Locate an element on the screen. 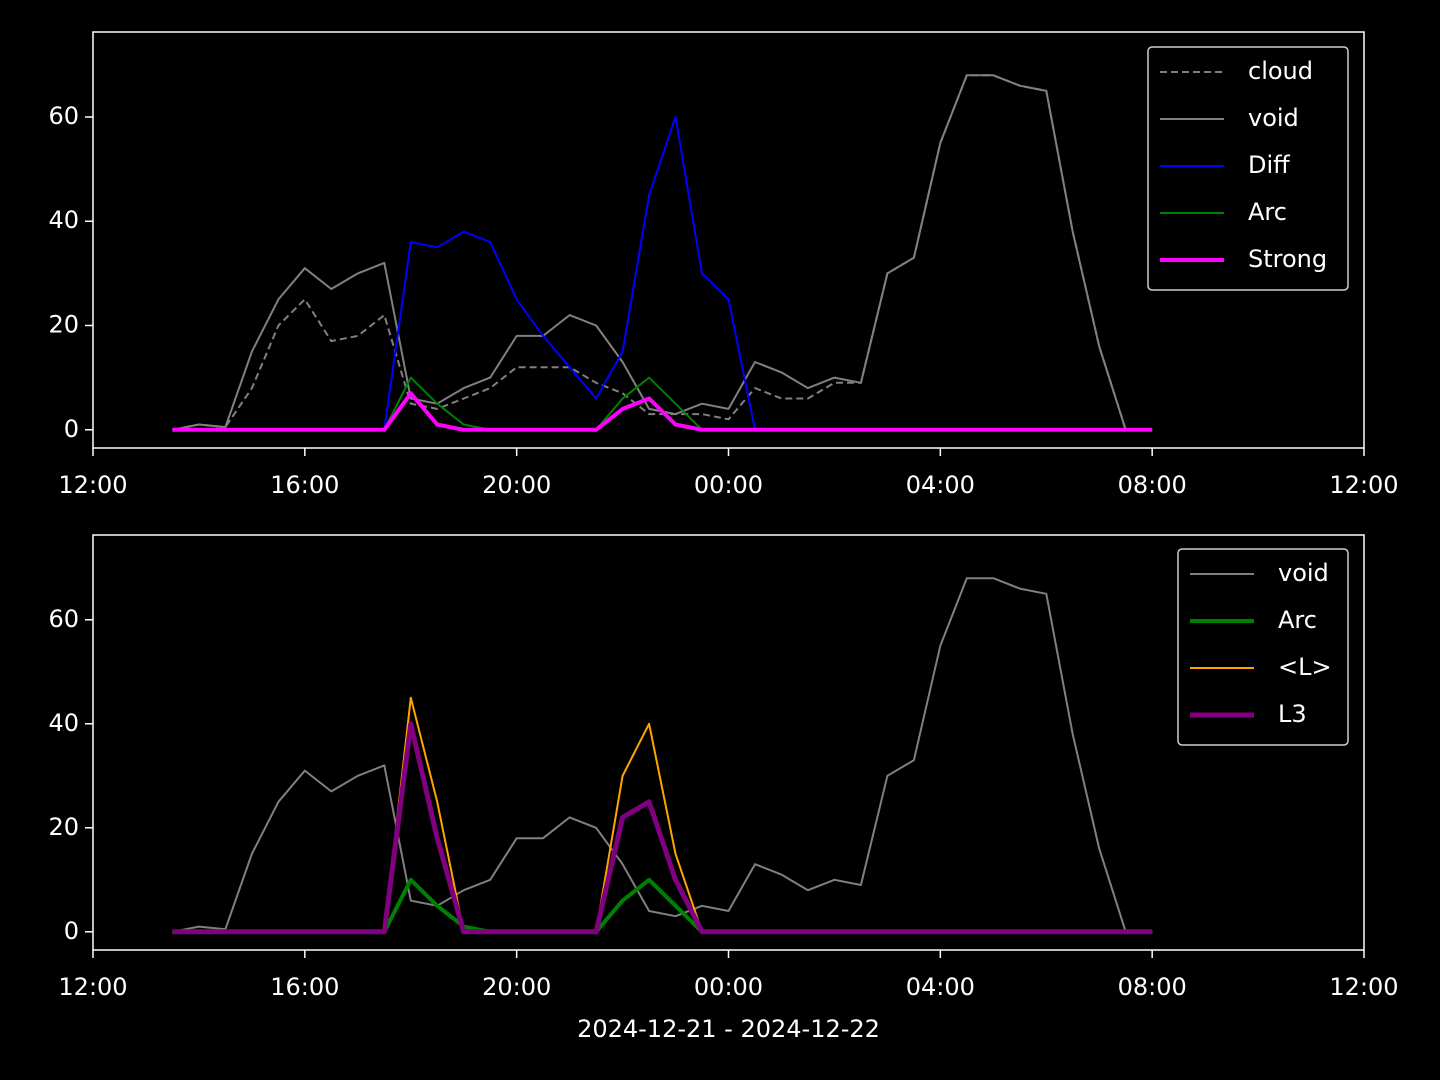 The width and height of the screenshot is (1440, 1080). x-axis-label: 2024-12-21 - 2024-12-22 is located at coordinates (728, 1029).